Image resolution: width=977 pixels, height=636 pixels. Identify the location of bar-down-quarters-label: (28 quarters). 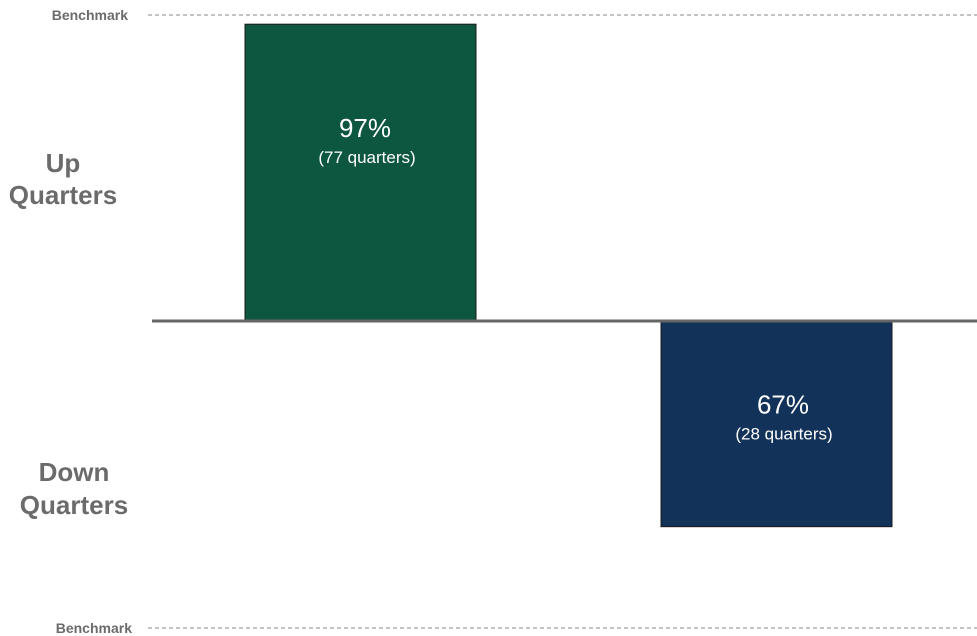
(783, 434).